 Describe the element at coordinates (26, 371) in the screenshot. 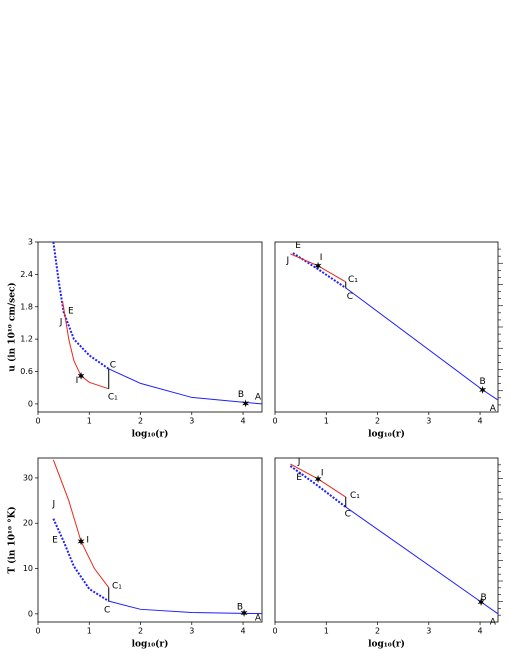

I see `y-tick-label: 0.6` at that location.